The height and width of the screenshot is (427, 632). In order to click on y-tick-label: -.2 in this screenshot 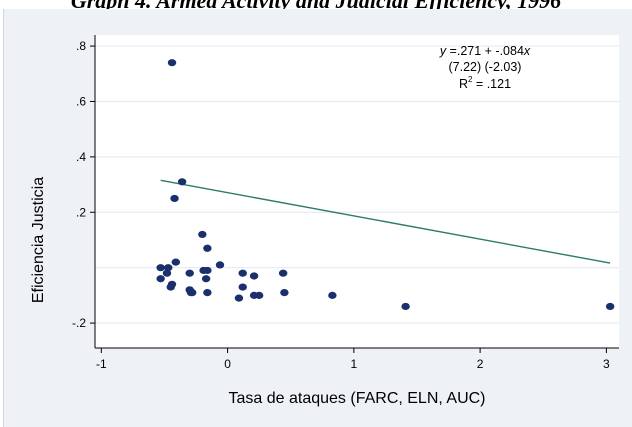, I will do `click(79, 323)`.